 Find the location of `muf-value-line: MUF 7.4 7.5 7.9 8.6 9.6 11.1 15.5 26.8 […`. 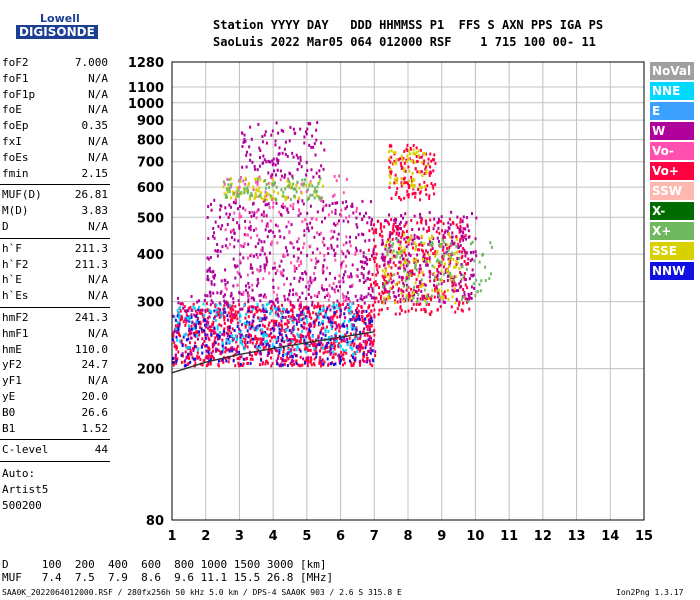

muf-value-line: MUF 7.4 7.5 7.9 8.6 9.6 11.1 15.5 26.8 [… is located at coordinates (168, 577).